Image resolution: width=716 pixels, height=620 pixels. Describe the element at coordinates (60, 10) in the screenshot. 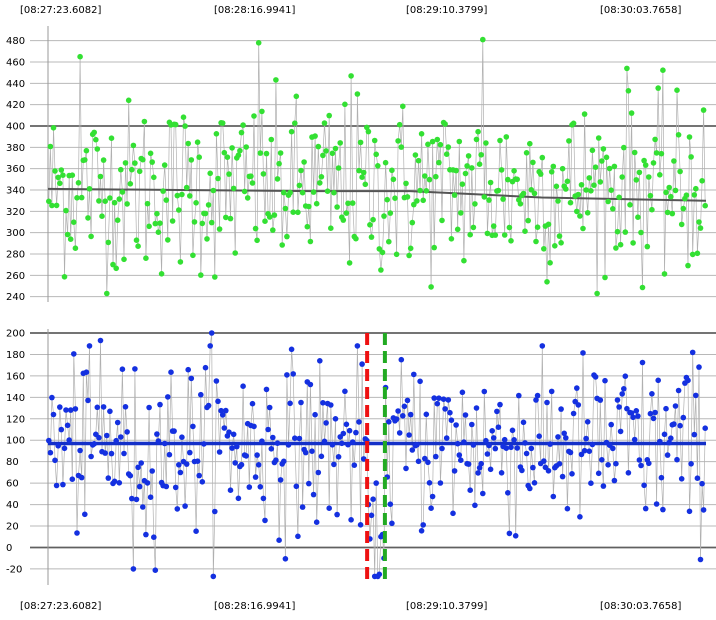

I see `top-time-label-0: [08:27:23.6082]` at that location.